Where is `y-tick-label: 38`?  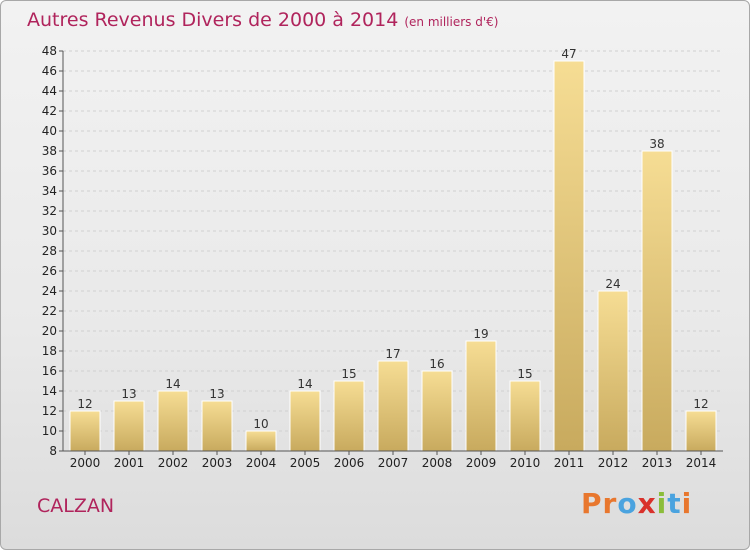
y-tick-label: 38 is located at coordinates (49, 151).